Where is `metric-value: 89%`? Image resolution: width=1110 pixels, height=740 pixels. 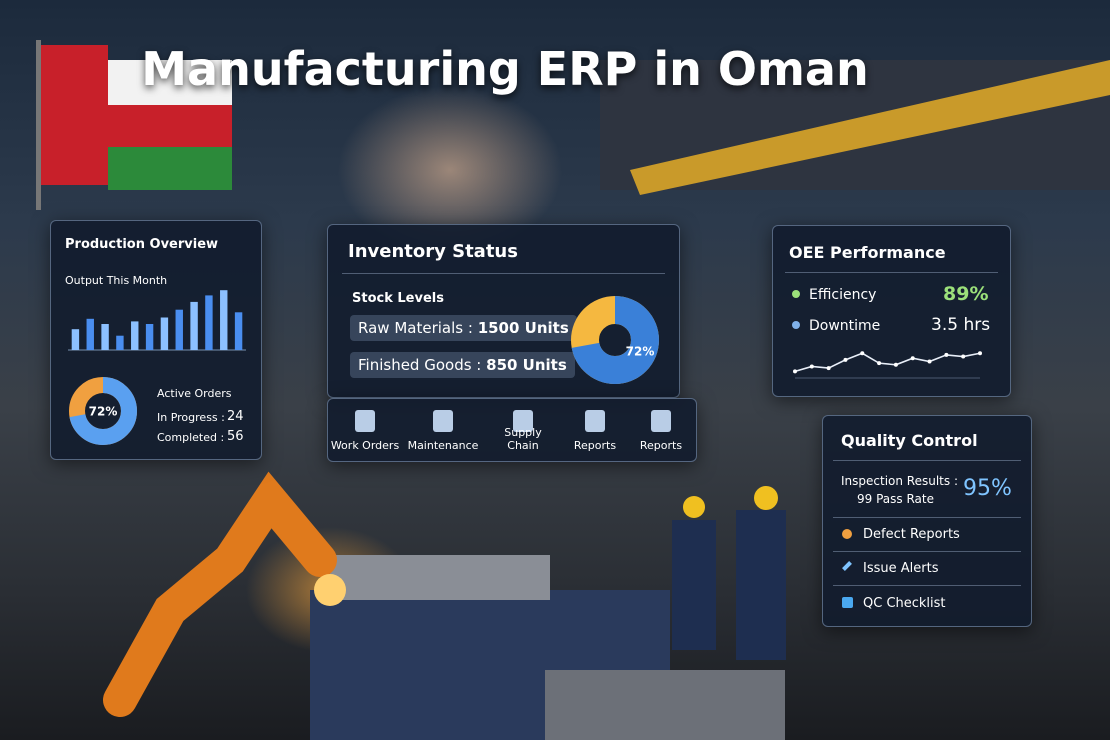
metric-value: 89% is located at coordinates (966, 294).